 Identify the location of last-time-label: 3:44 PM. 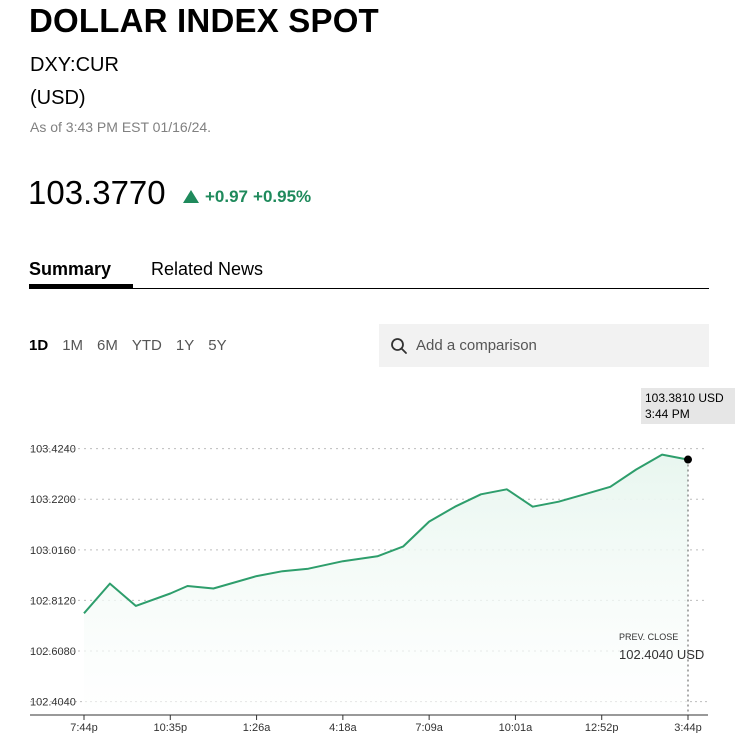
(667, 414).